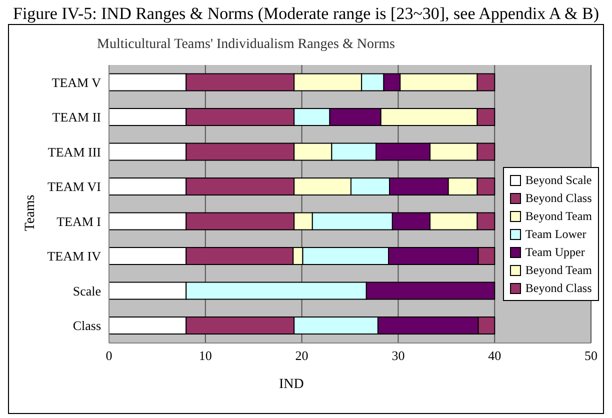  I want to click on x-tick-label: 20, so click(301, 356).